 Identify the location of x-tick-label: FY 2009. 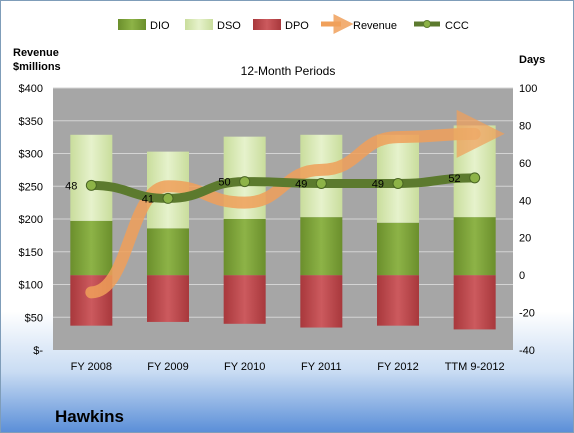
(167, 367).